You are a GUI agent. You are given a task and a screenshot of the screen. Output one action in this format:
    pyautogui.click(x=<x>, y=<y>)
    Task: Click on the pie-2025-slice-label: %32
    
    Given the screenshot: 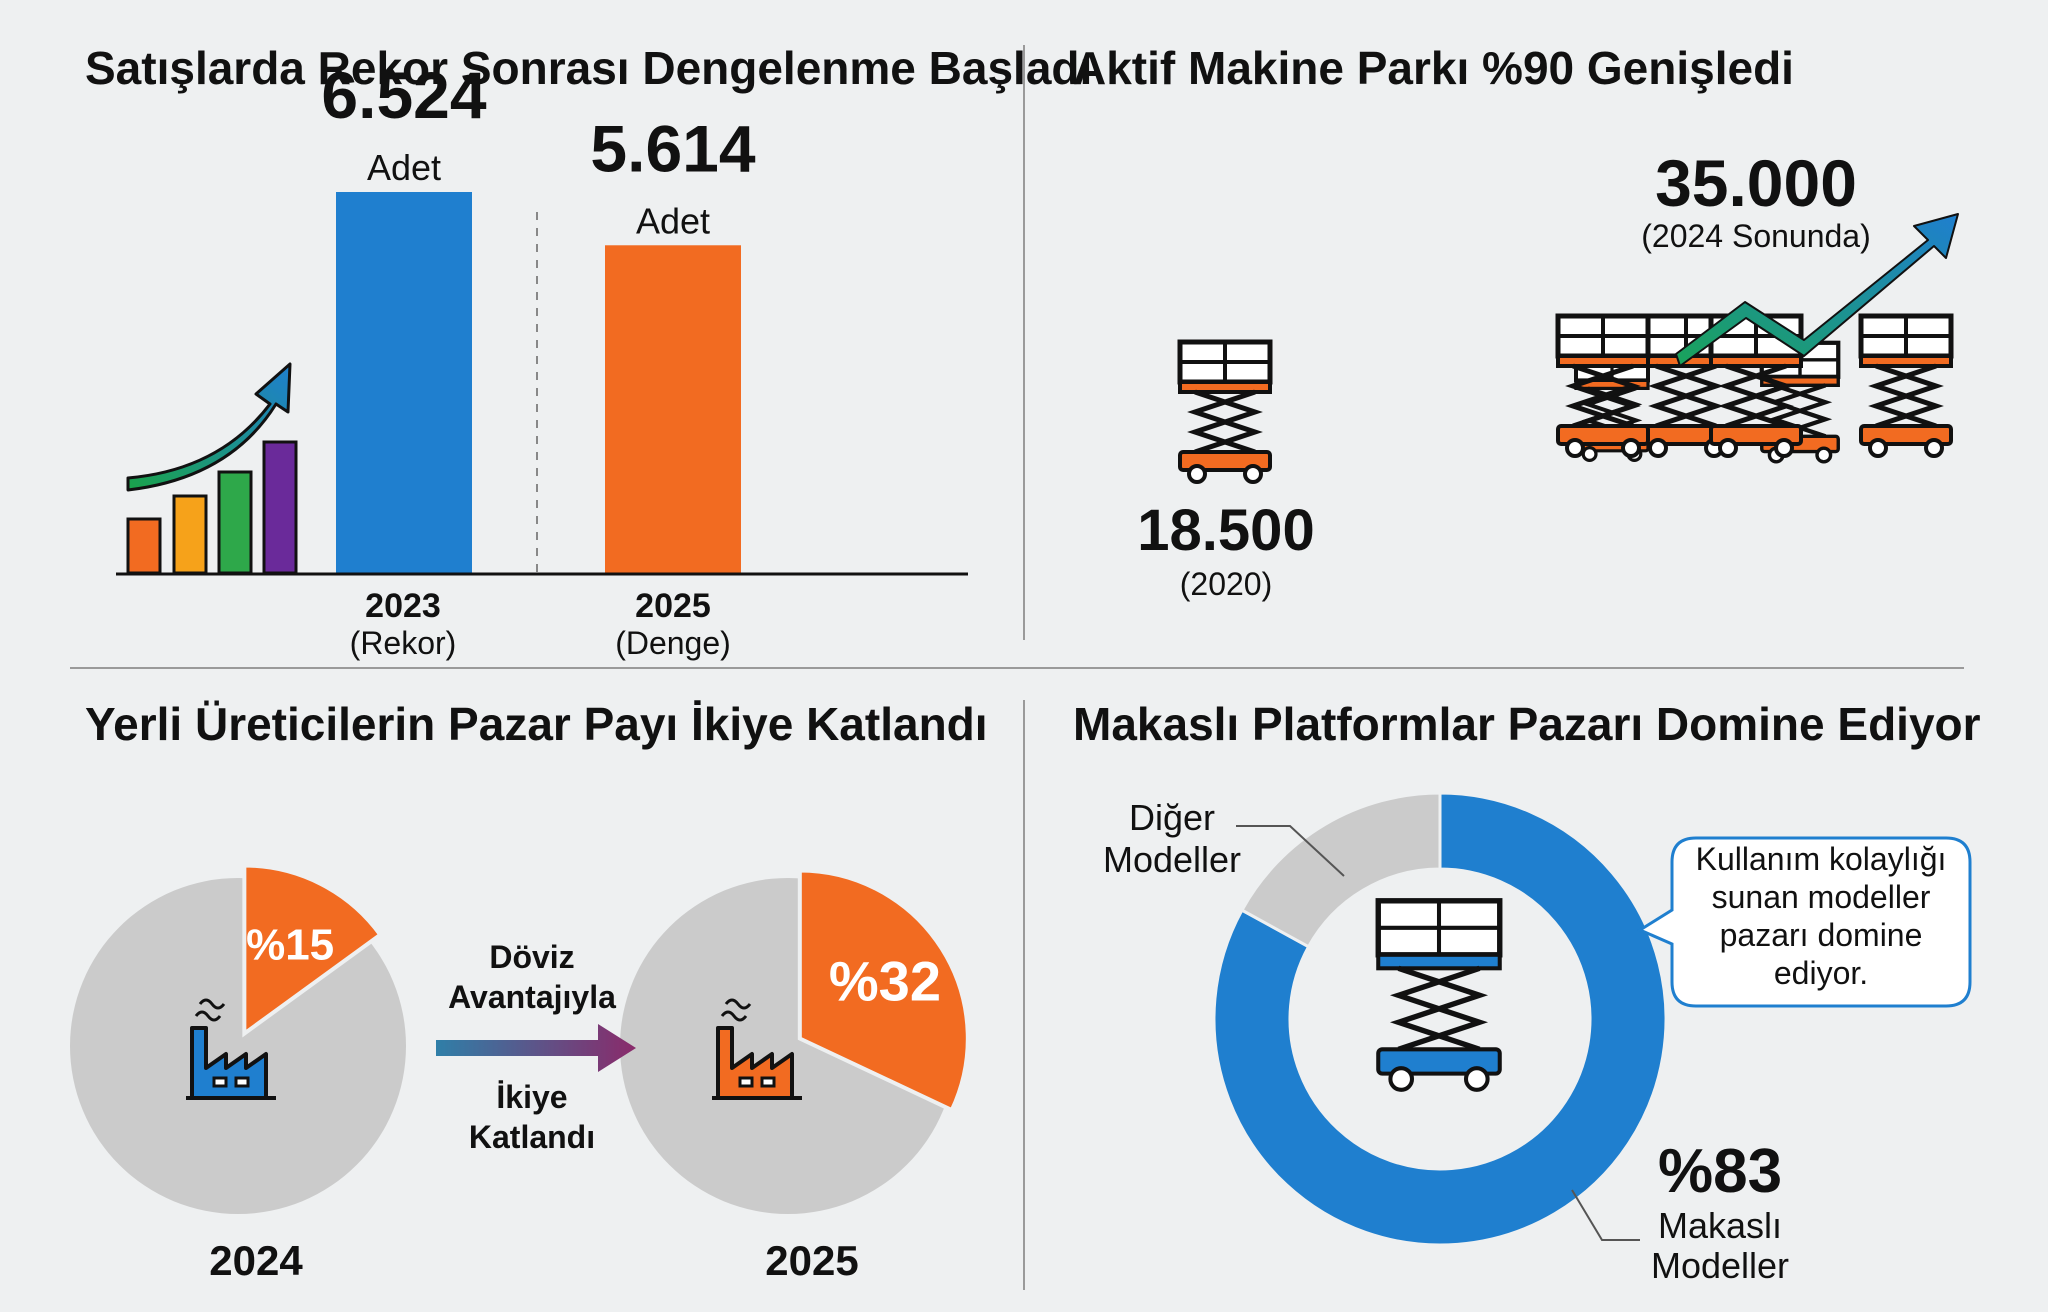 What is the action you would take?
    pyautogui.click(x=885, y=980)
    